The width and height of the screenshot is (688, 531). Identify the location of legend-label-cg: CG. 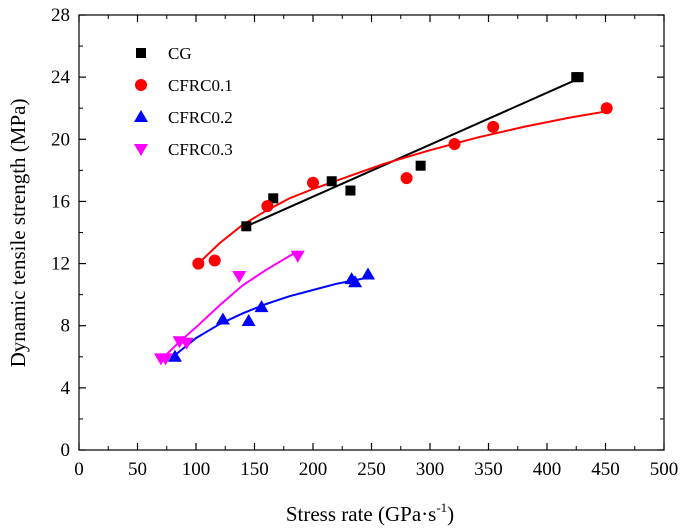
(180, 53).